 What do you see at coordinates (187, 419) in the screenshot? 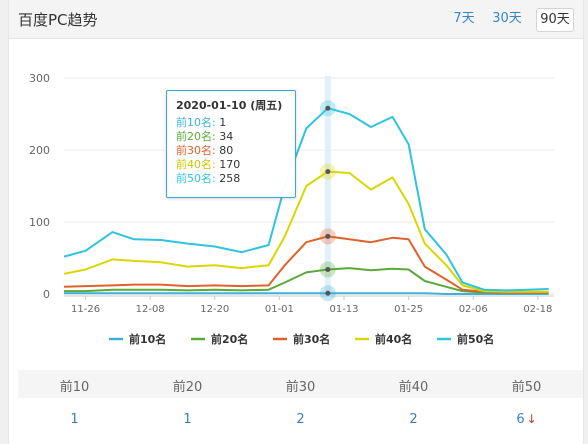
I see `rank-value-top20: 1` at bounding box center [187, 419].